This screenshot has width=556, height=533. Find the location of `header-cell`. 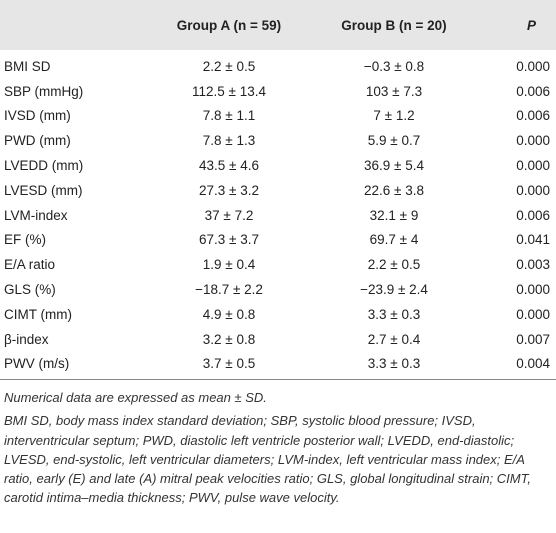

header-cell is located at coordinates (77, 25).